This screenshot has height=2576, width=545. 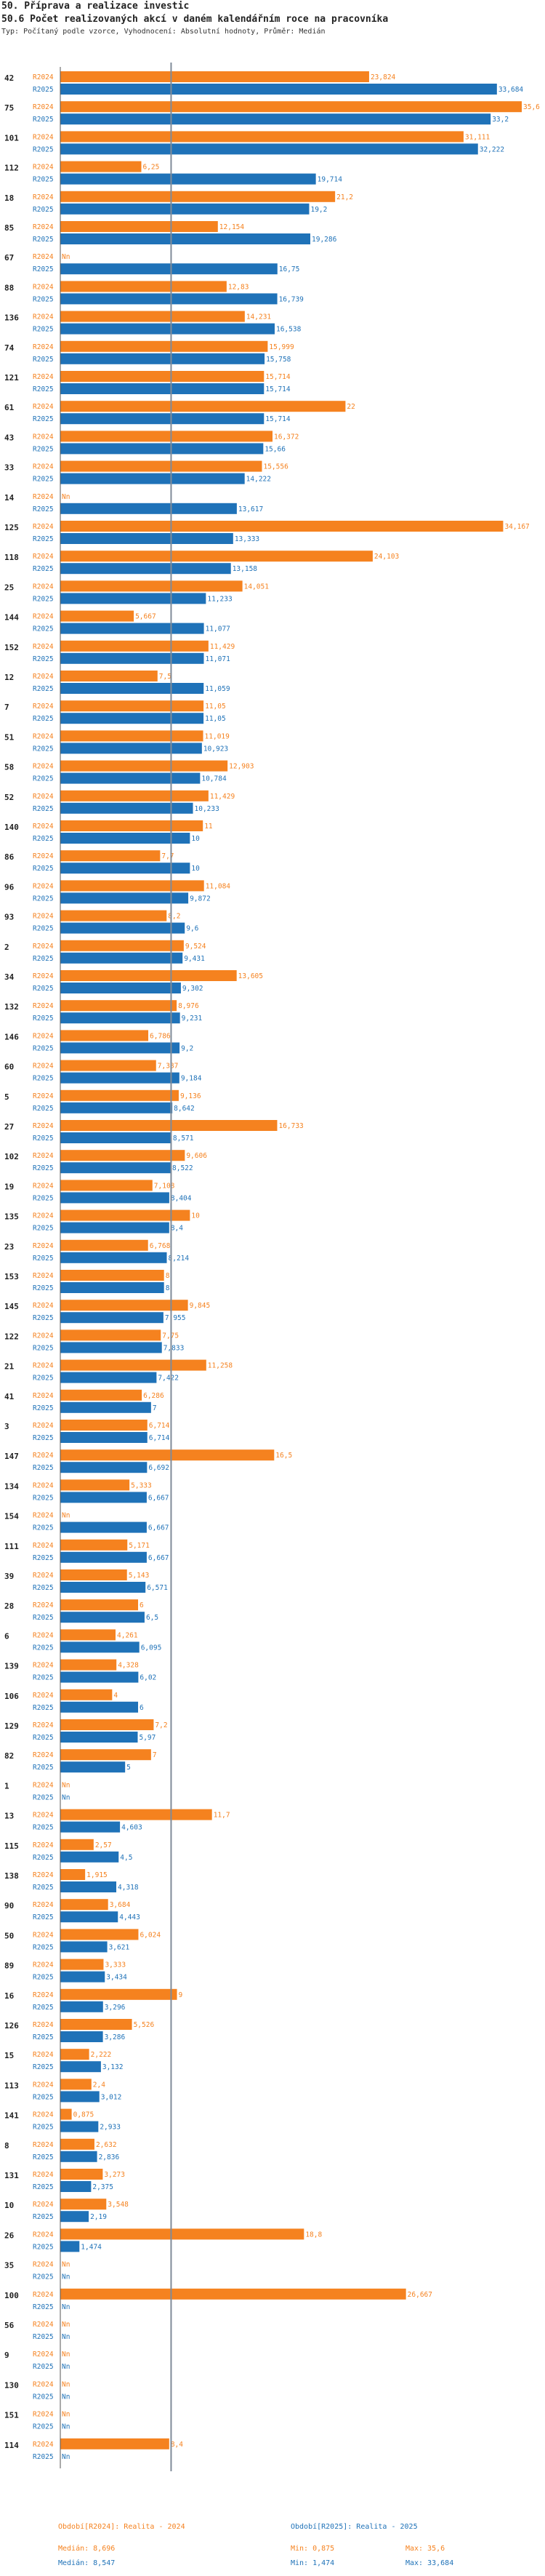 What do you see at coordinates (115, 2008) in the screenshot?
I see `value-label: 3,296` at bounding box center [115, 2008].